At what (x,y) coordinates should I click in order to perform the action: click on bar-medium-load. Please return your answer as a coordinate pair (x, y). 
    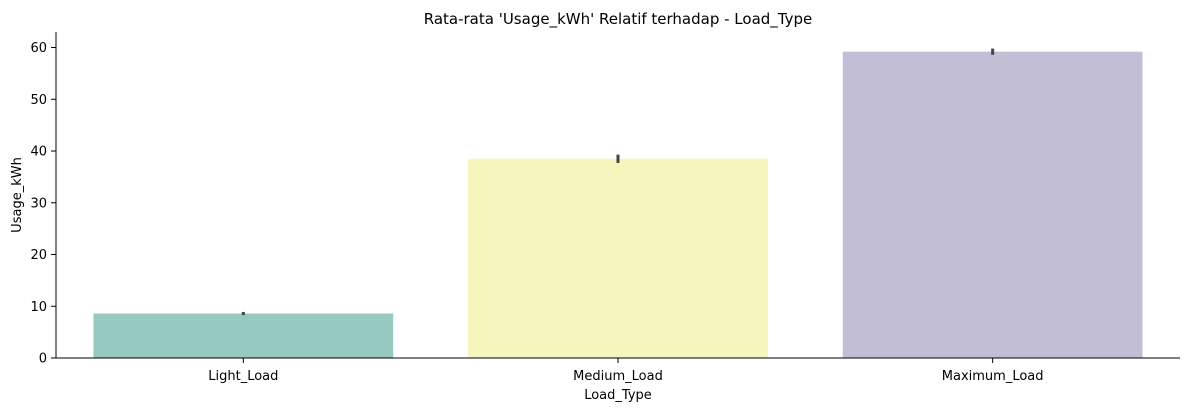
    Looking at the image, I should click on (618, 258).